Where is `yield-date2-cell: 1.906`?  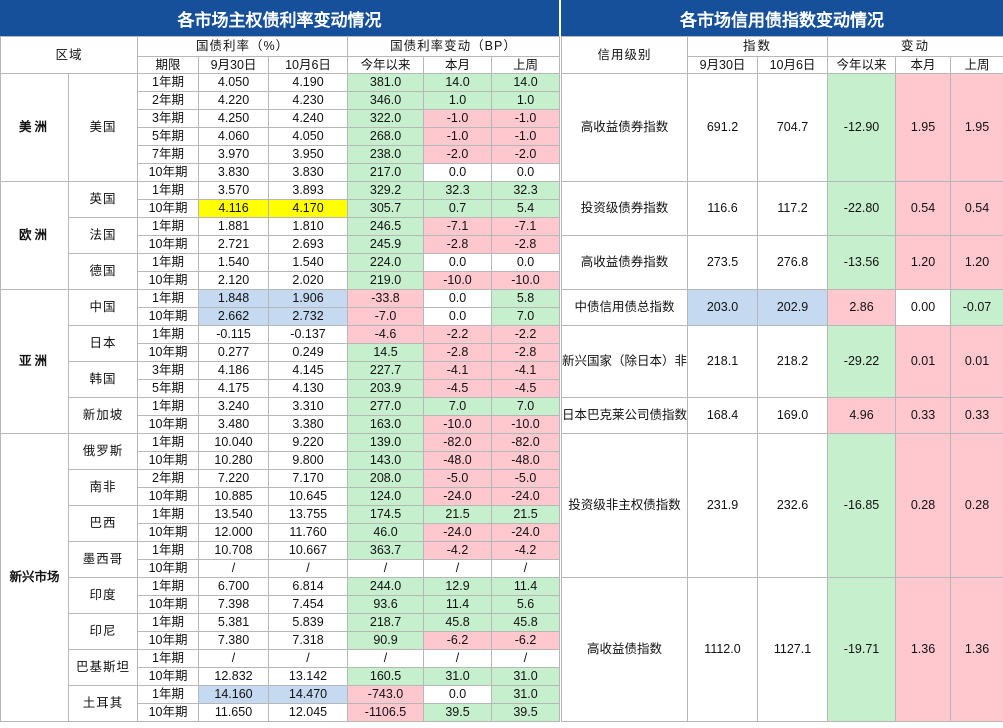
yield-date2-cell: 1.906 is located at coordinates (308, 298).